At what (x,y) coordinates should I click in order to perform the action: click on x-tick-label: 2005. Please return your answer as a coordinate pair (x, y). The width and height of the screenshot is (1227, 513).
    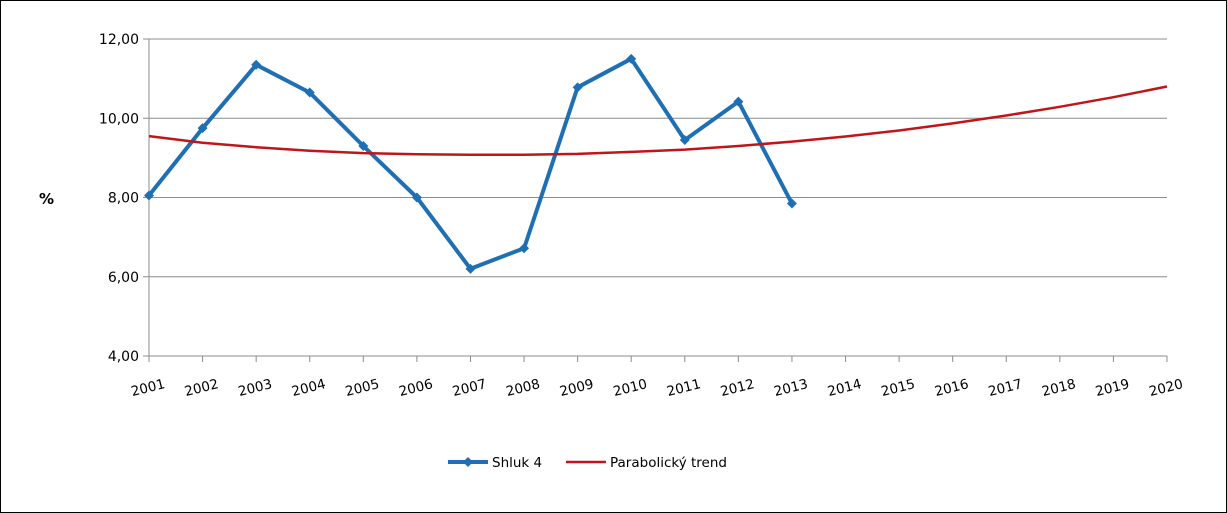
    Looking at the image, I should click on (362, 388).